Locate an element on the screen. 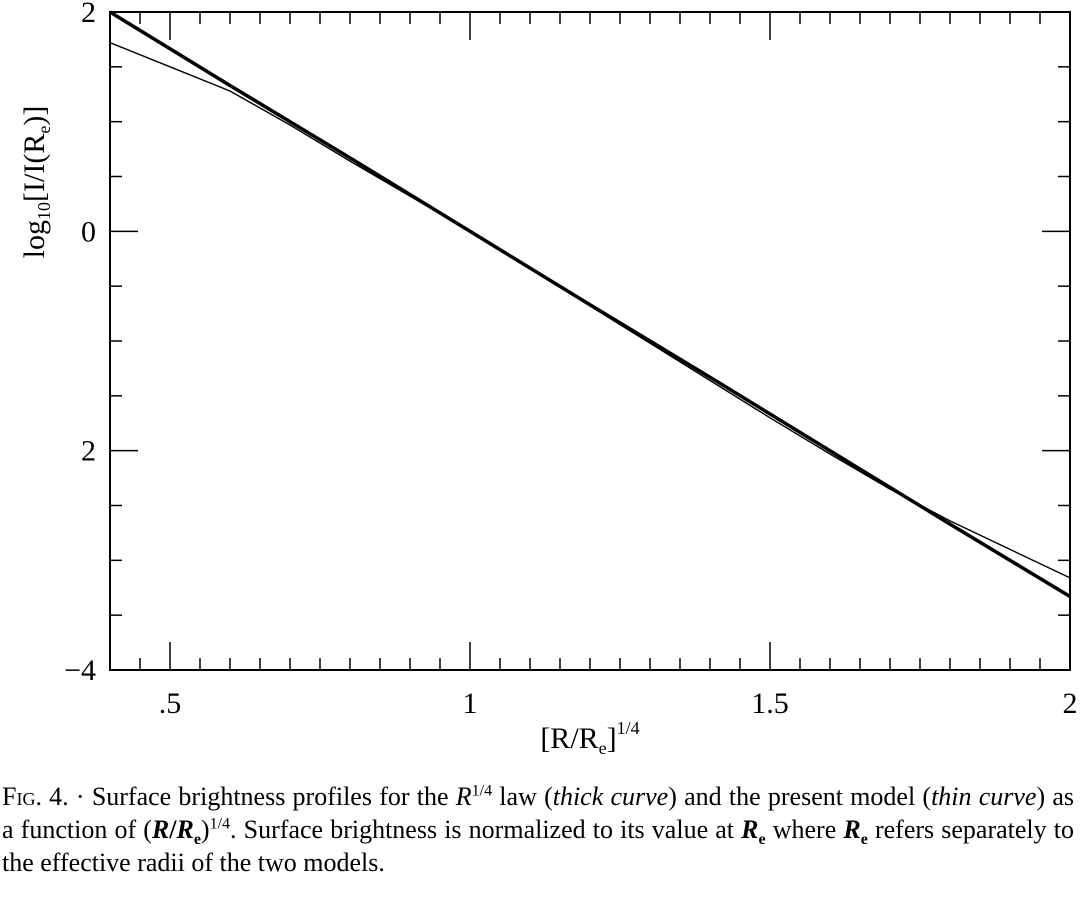 This screenshot has height=916, width=1080. caption-text-5: ) is located at coordinates (205, 829).